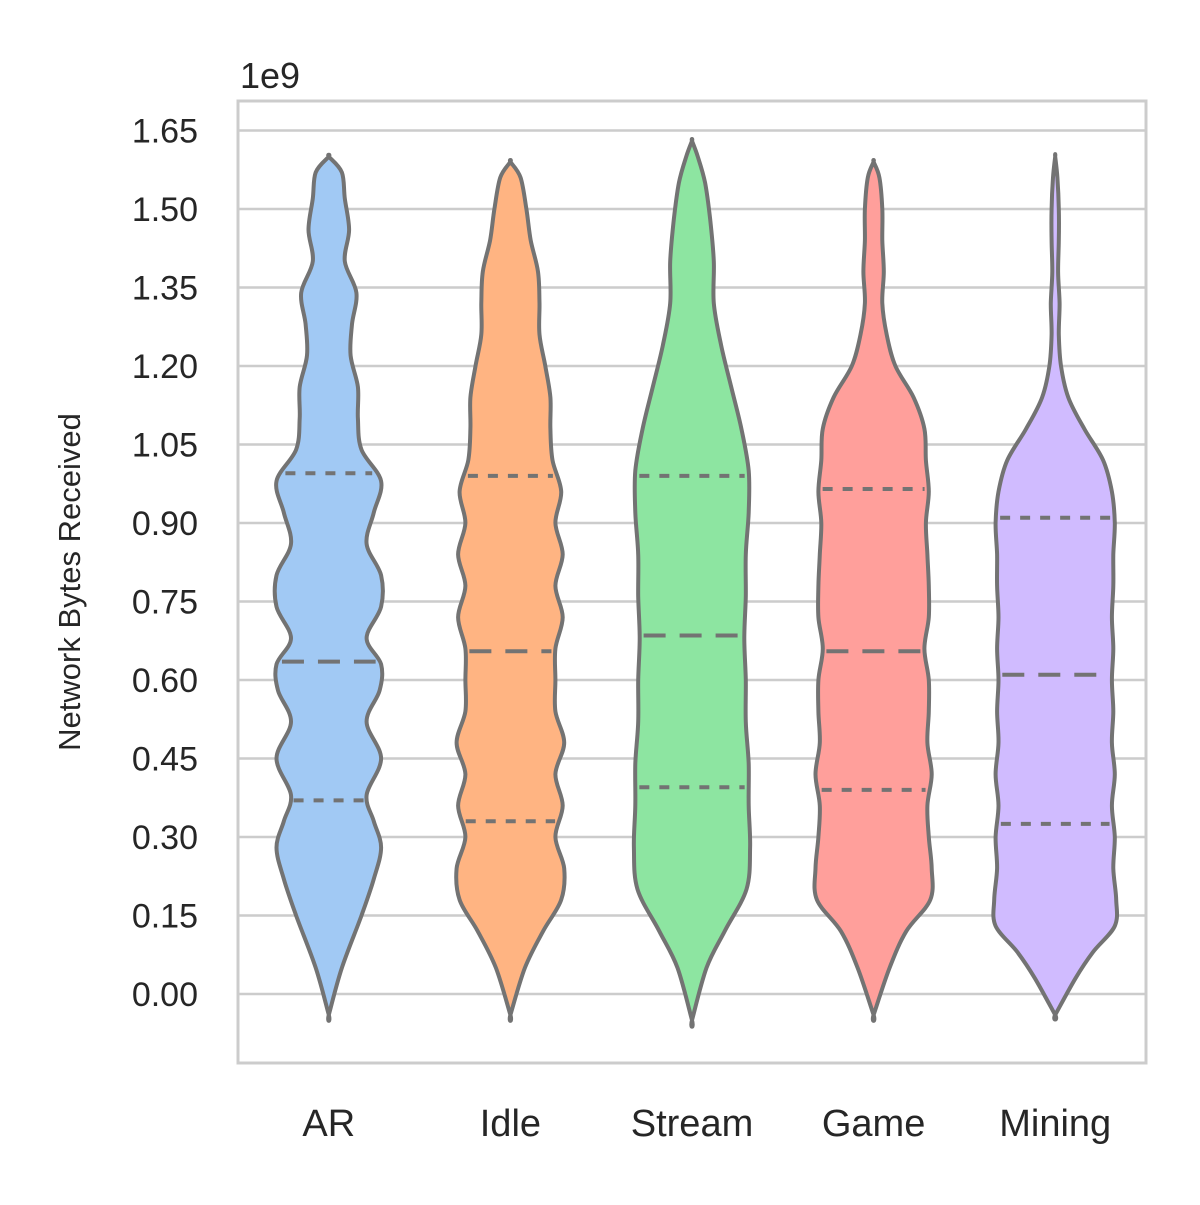  Describe the element at coordinates (165, 132) in the screenshot. I see `y-tick-label: 1.65` at that location.